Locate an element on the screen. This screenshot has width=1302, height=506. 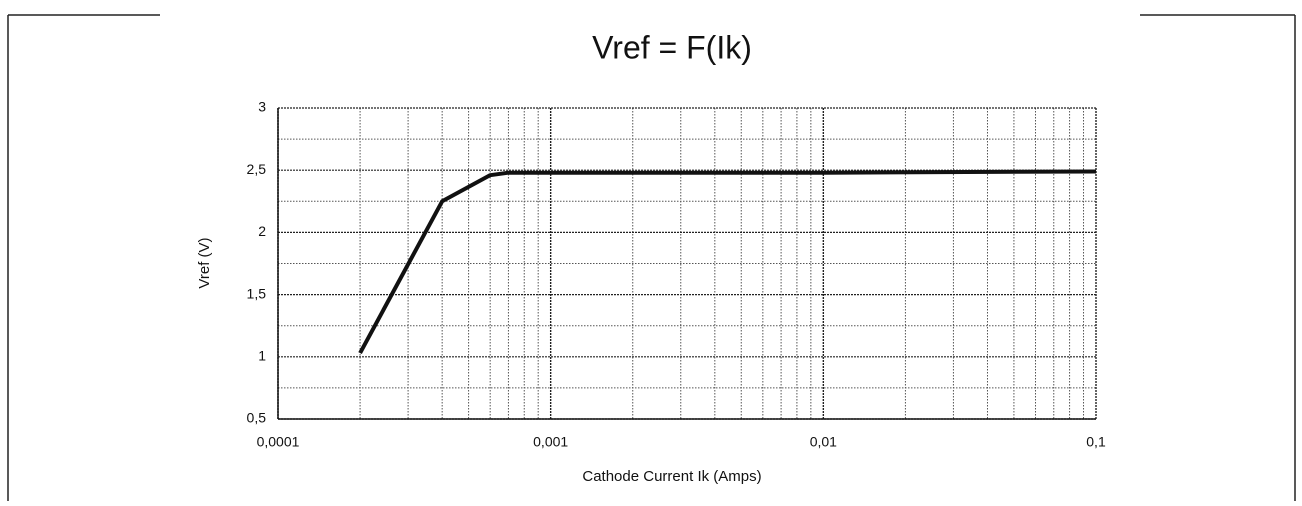
y-tick-label: 1 is located at coordinates (262, 356).